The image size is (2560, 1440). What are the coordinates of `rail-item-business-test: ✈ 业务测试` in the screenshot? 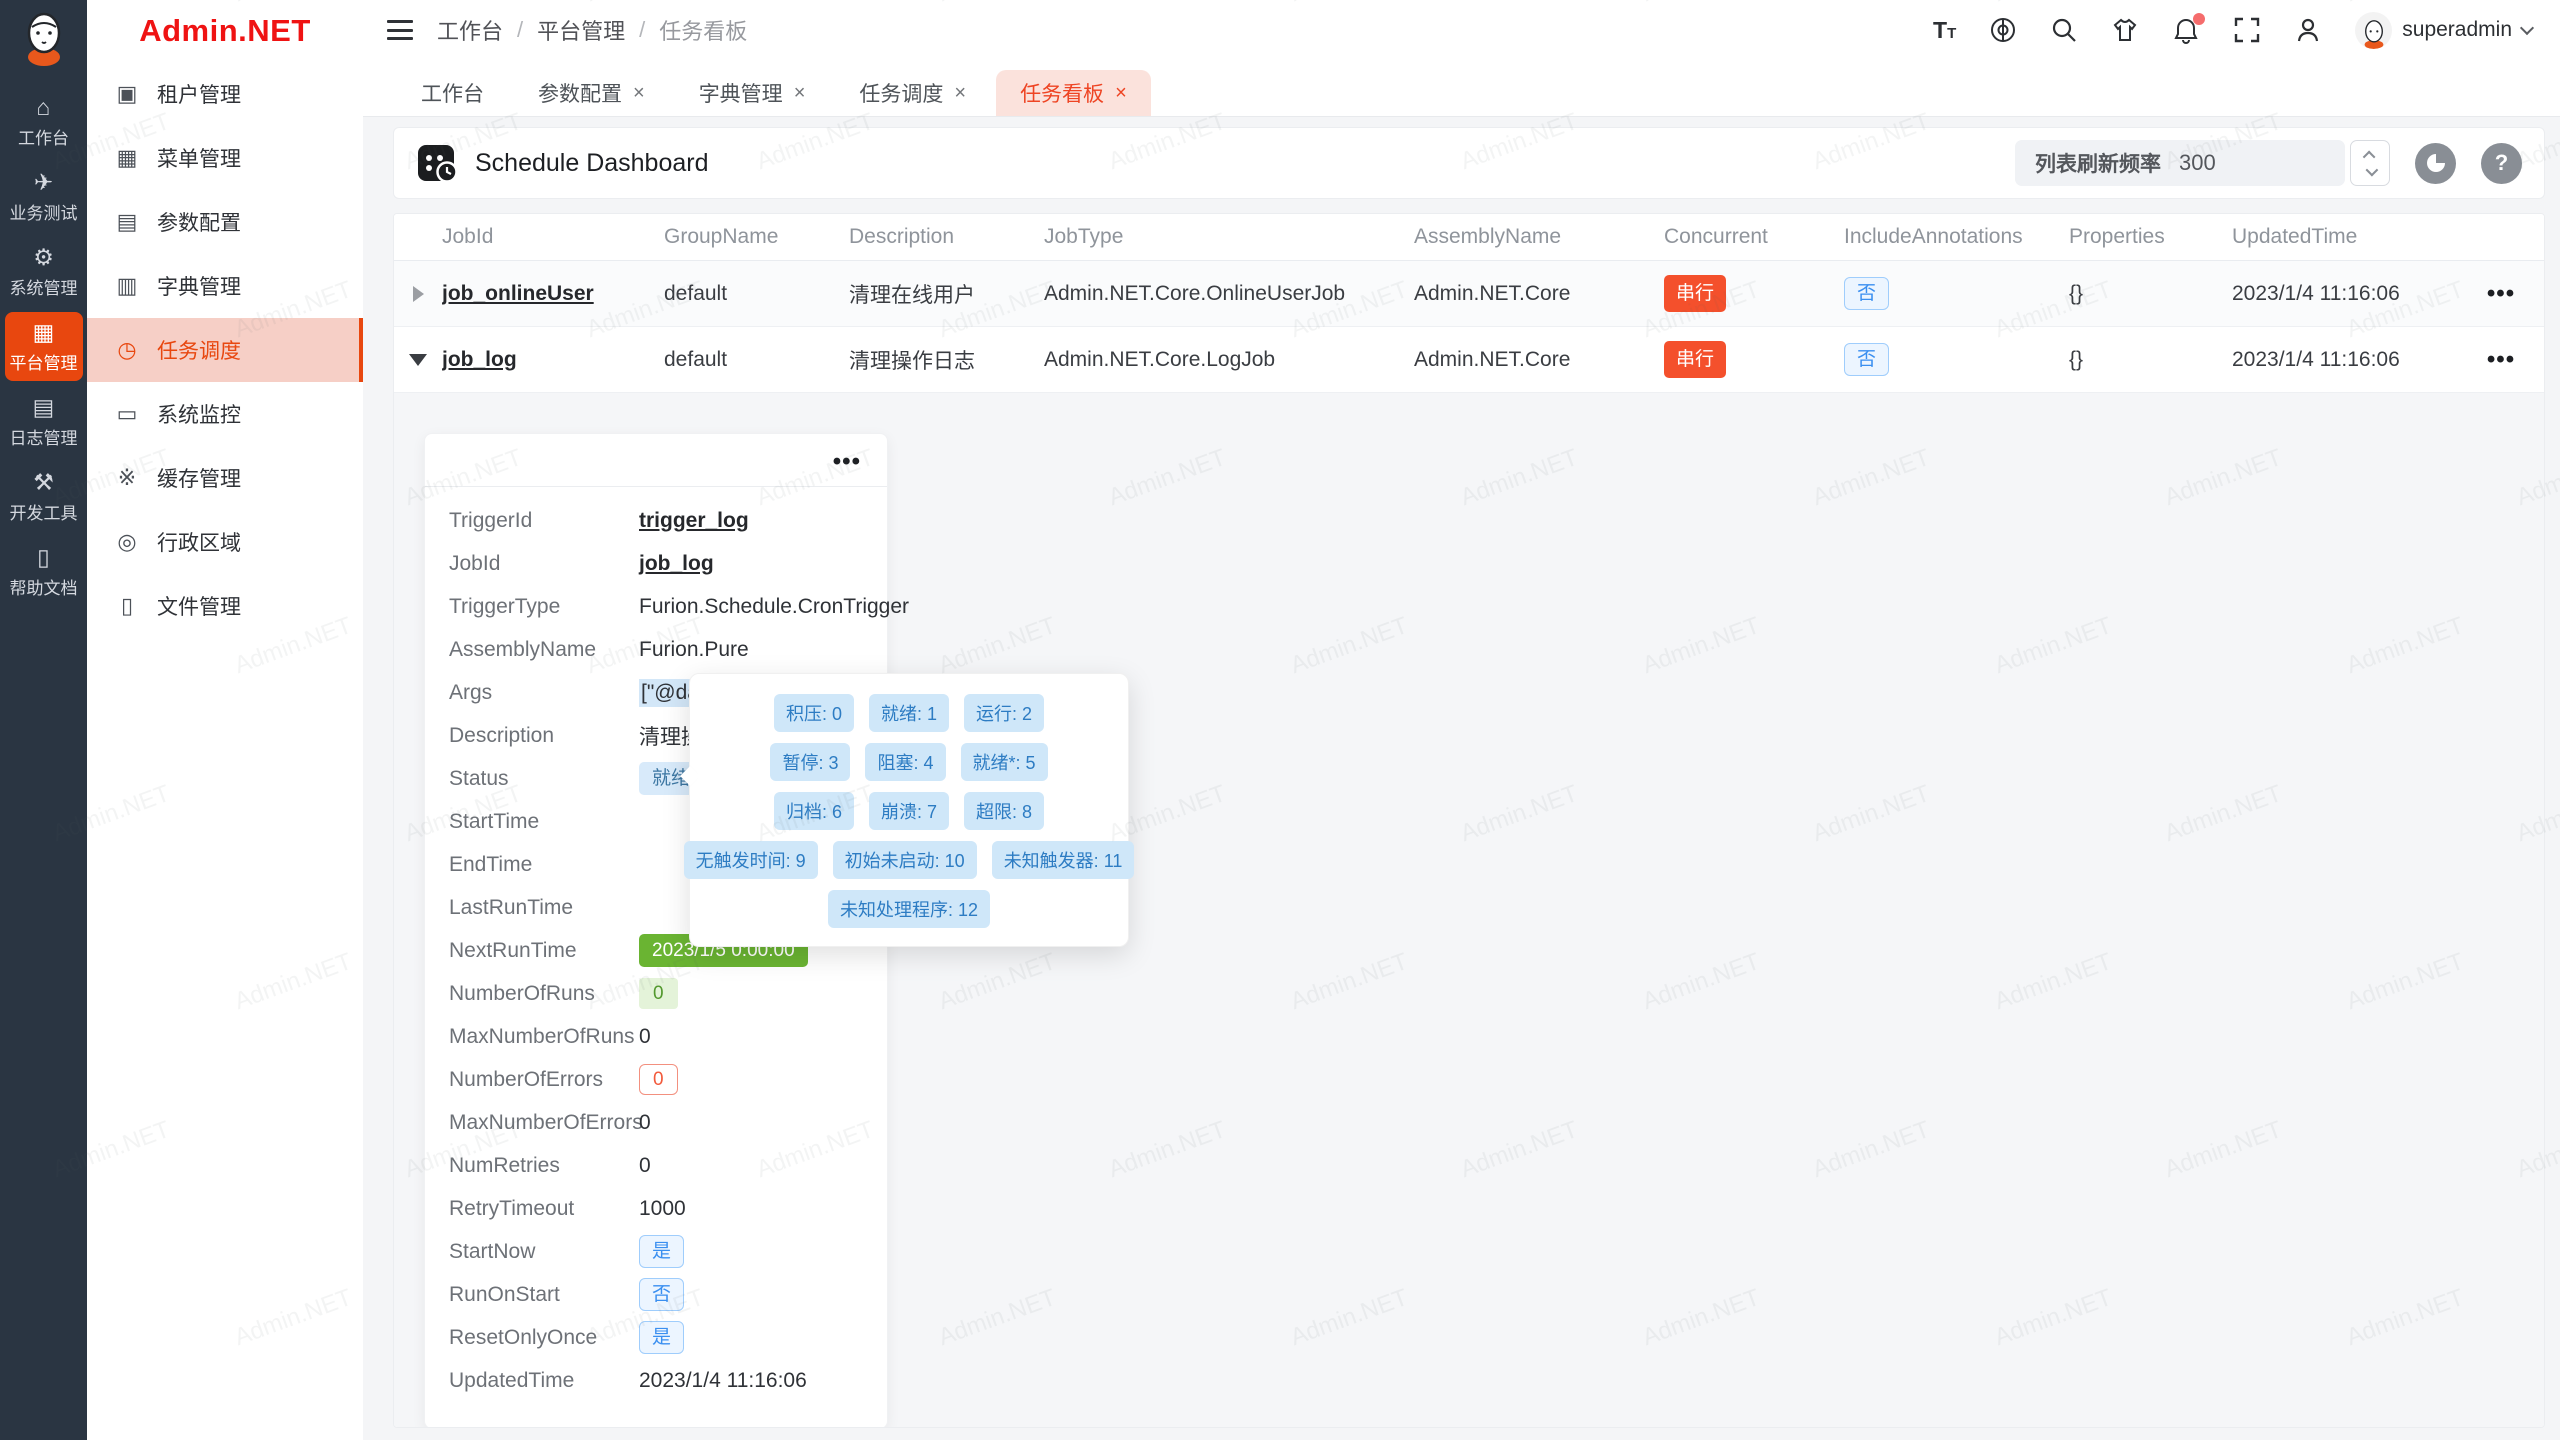 It's located at (43, 196).